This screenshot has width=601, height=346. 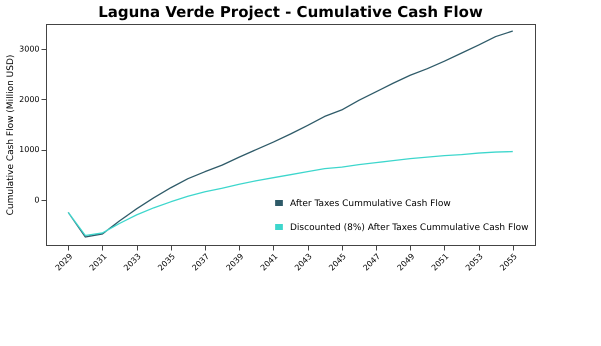 I want to click on y-tick-label: 3000, so click(x=29, y=49).